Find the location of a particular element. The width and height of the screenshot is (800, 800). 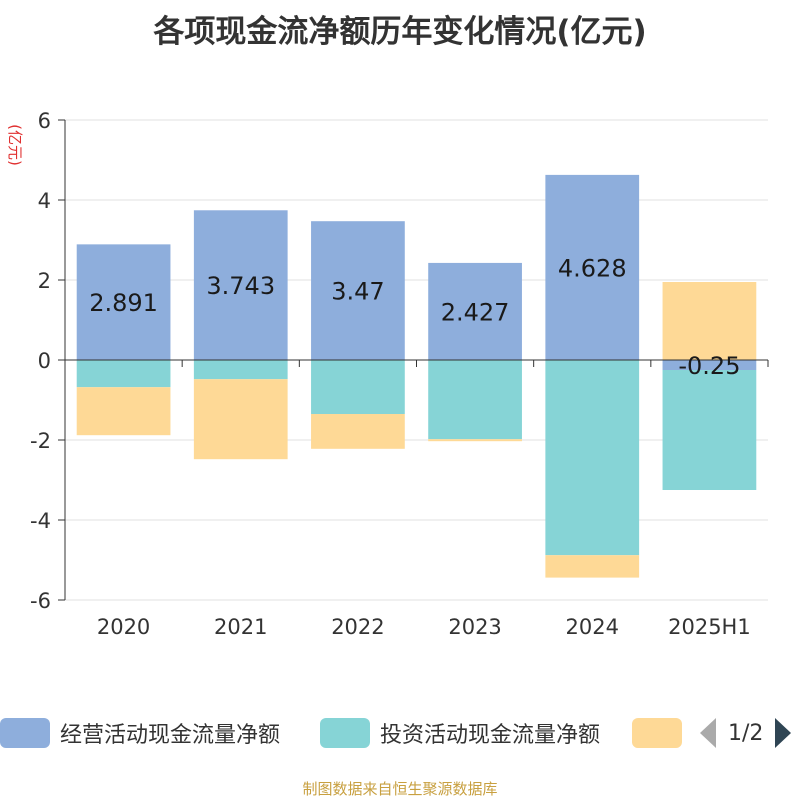

legend-swatch-third is located at coordinates (657, 733).